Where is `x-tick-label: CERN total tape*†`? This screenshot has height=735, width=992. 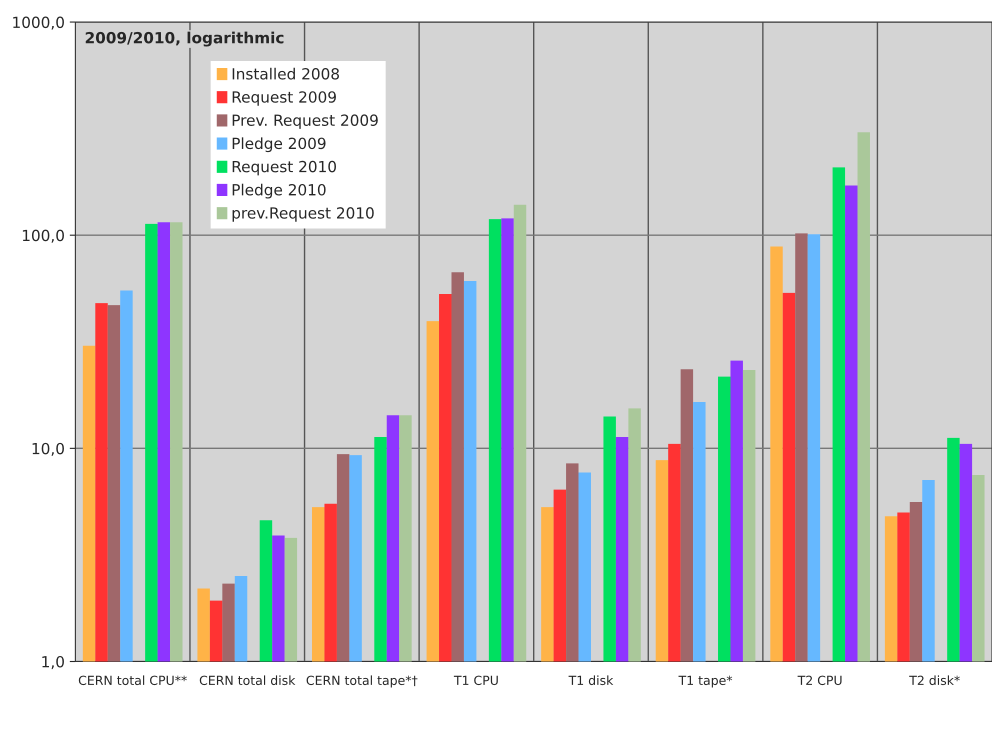 x-tick-label: CERN total tape*† is located at coordinates (362, 681).